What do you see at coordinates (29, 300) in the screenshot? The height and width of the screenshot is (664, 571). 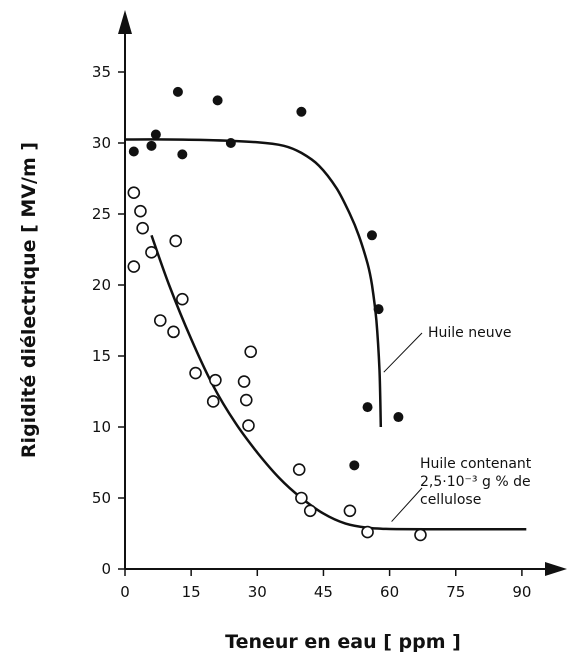 I see `y-axis-label: Rigidité diélectrique [ MV/m ]` at bounding box center [29, 300].